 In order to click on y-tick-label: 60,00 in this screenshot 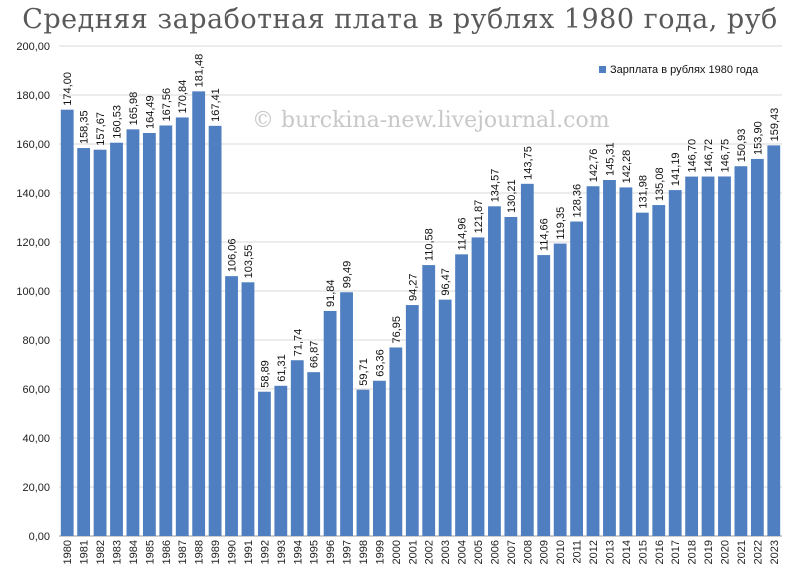, I will do `click(36, 390)`.